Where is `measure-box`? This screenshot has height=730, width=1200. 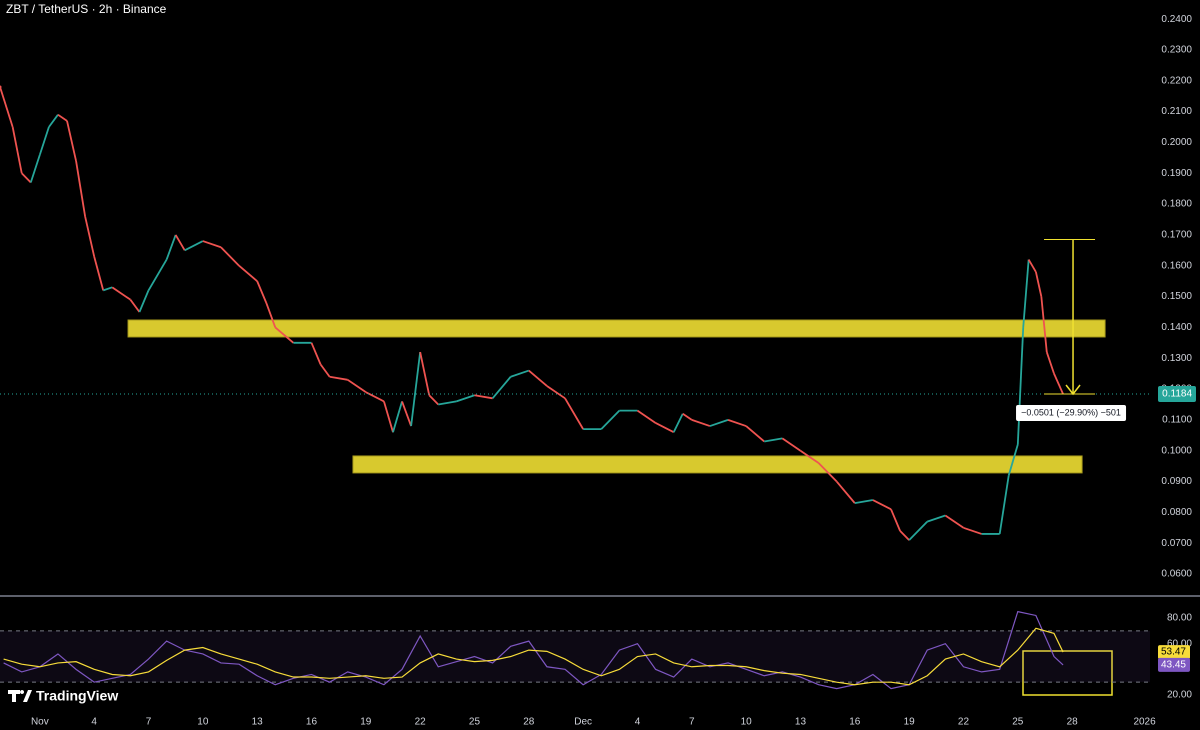
measure-box is located at coordinates (1071, 412).